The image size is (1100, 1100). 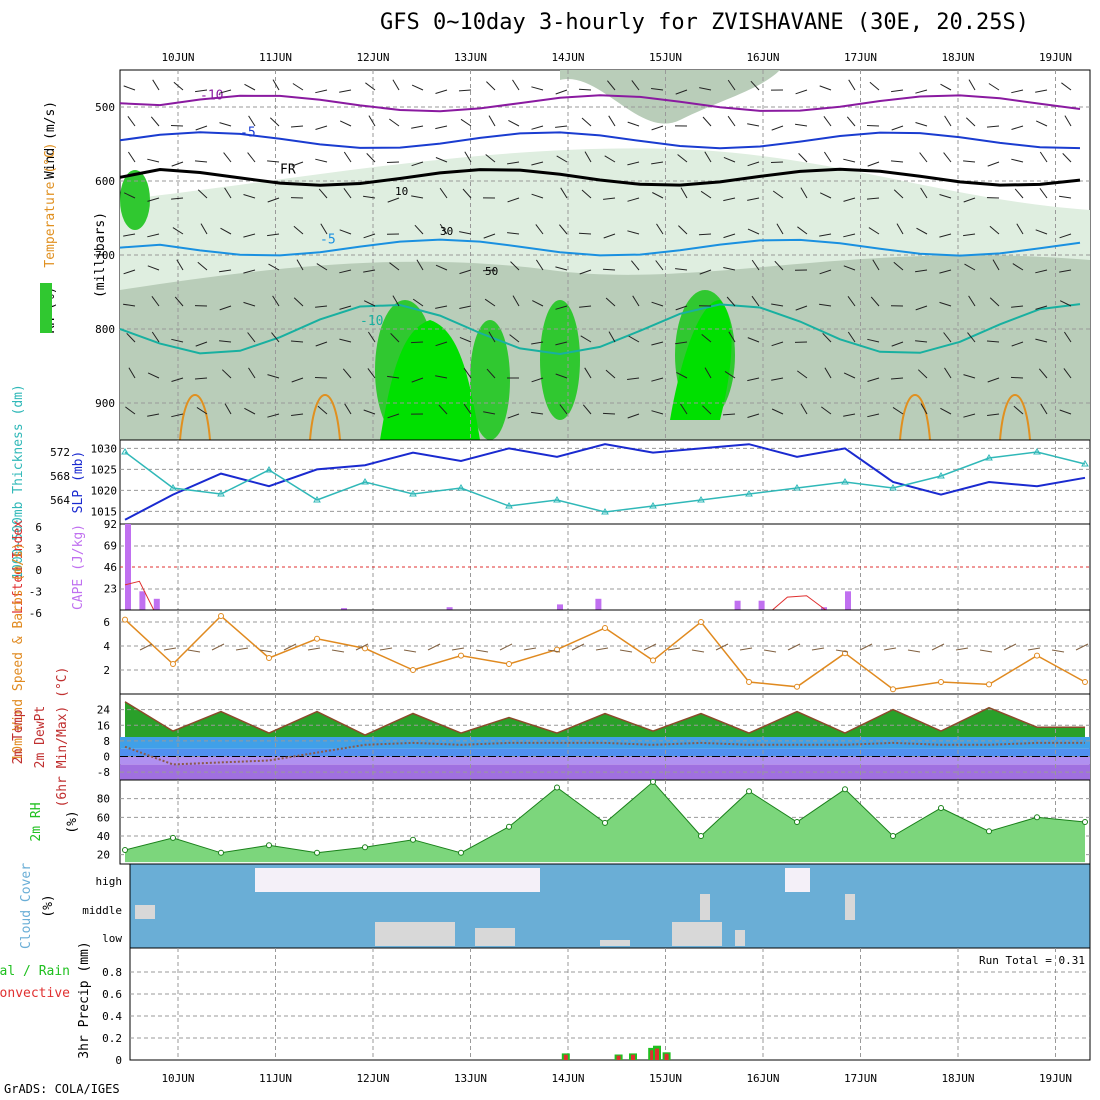 I want to click on temperature-axis-label: 2m DewPt, so click(x=40, y=737).